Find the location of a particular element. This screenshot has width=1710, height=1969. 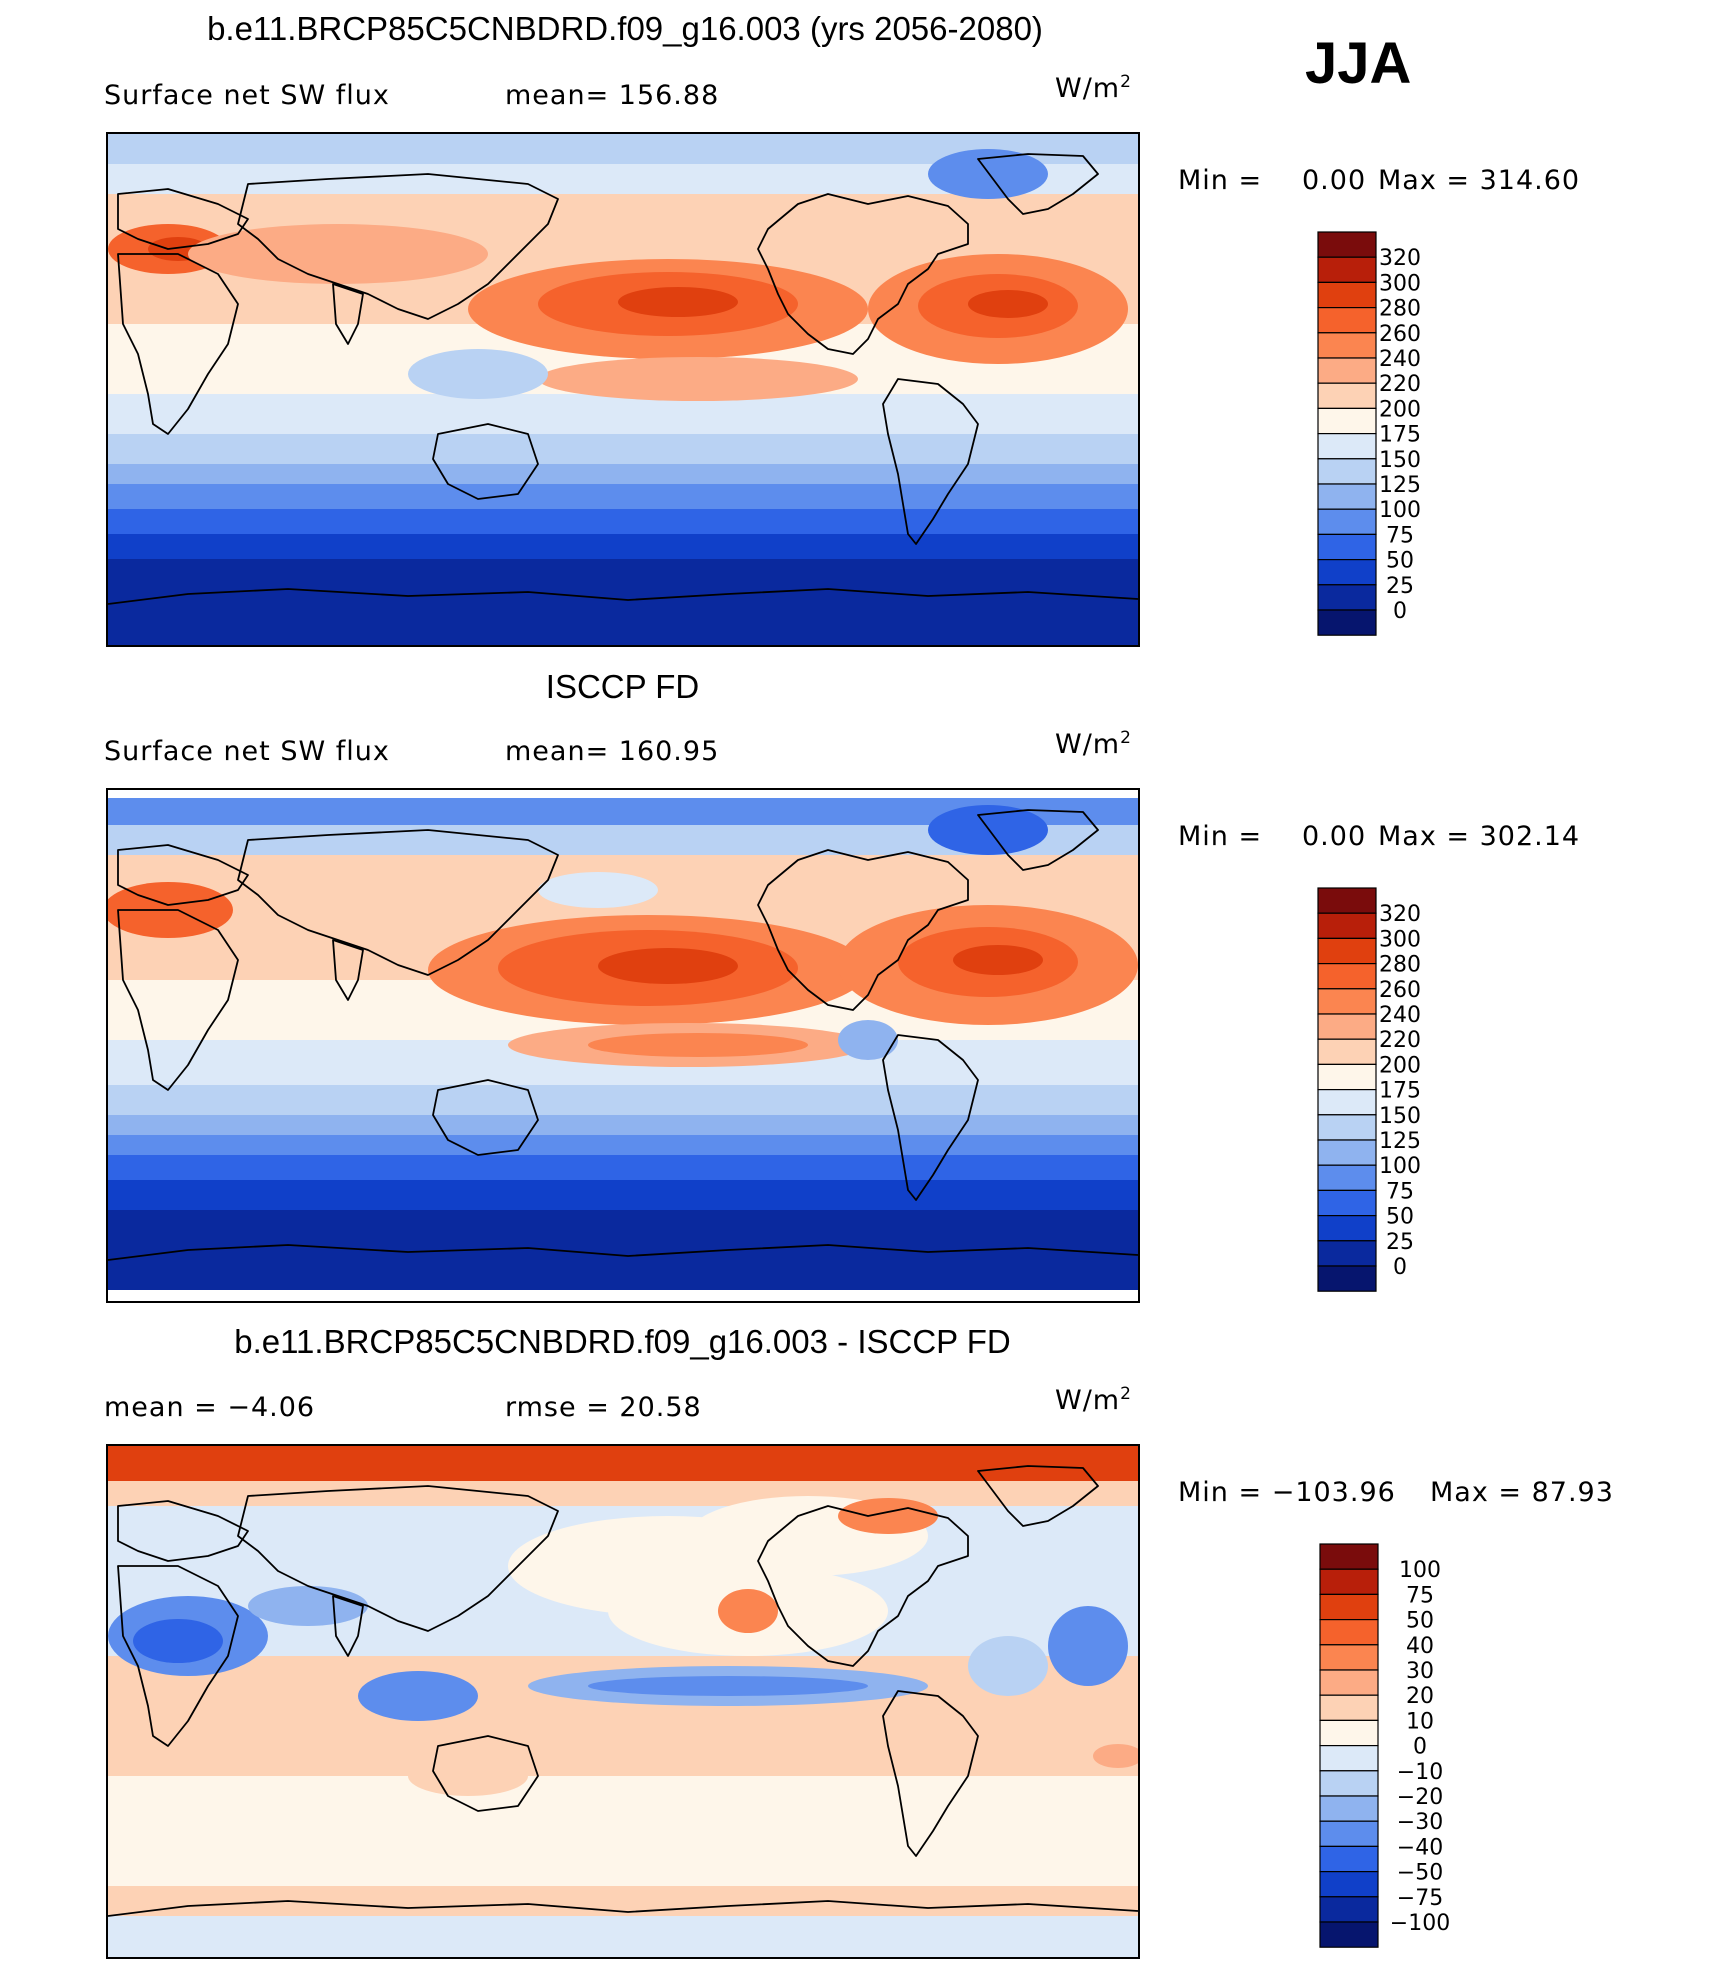

panel3-mean: mean = −4.06 is located at coordinates (210, 1407).